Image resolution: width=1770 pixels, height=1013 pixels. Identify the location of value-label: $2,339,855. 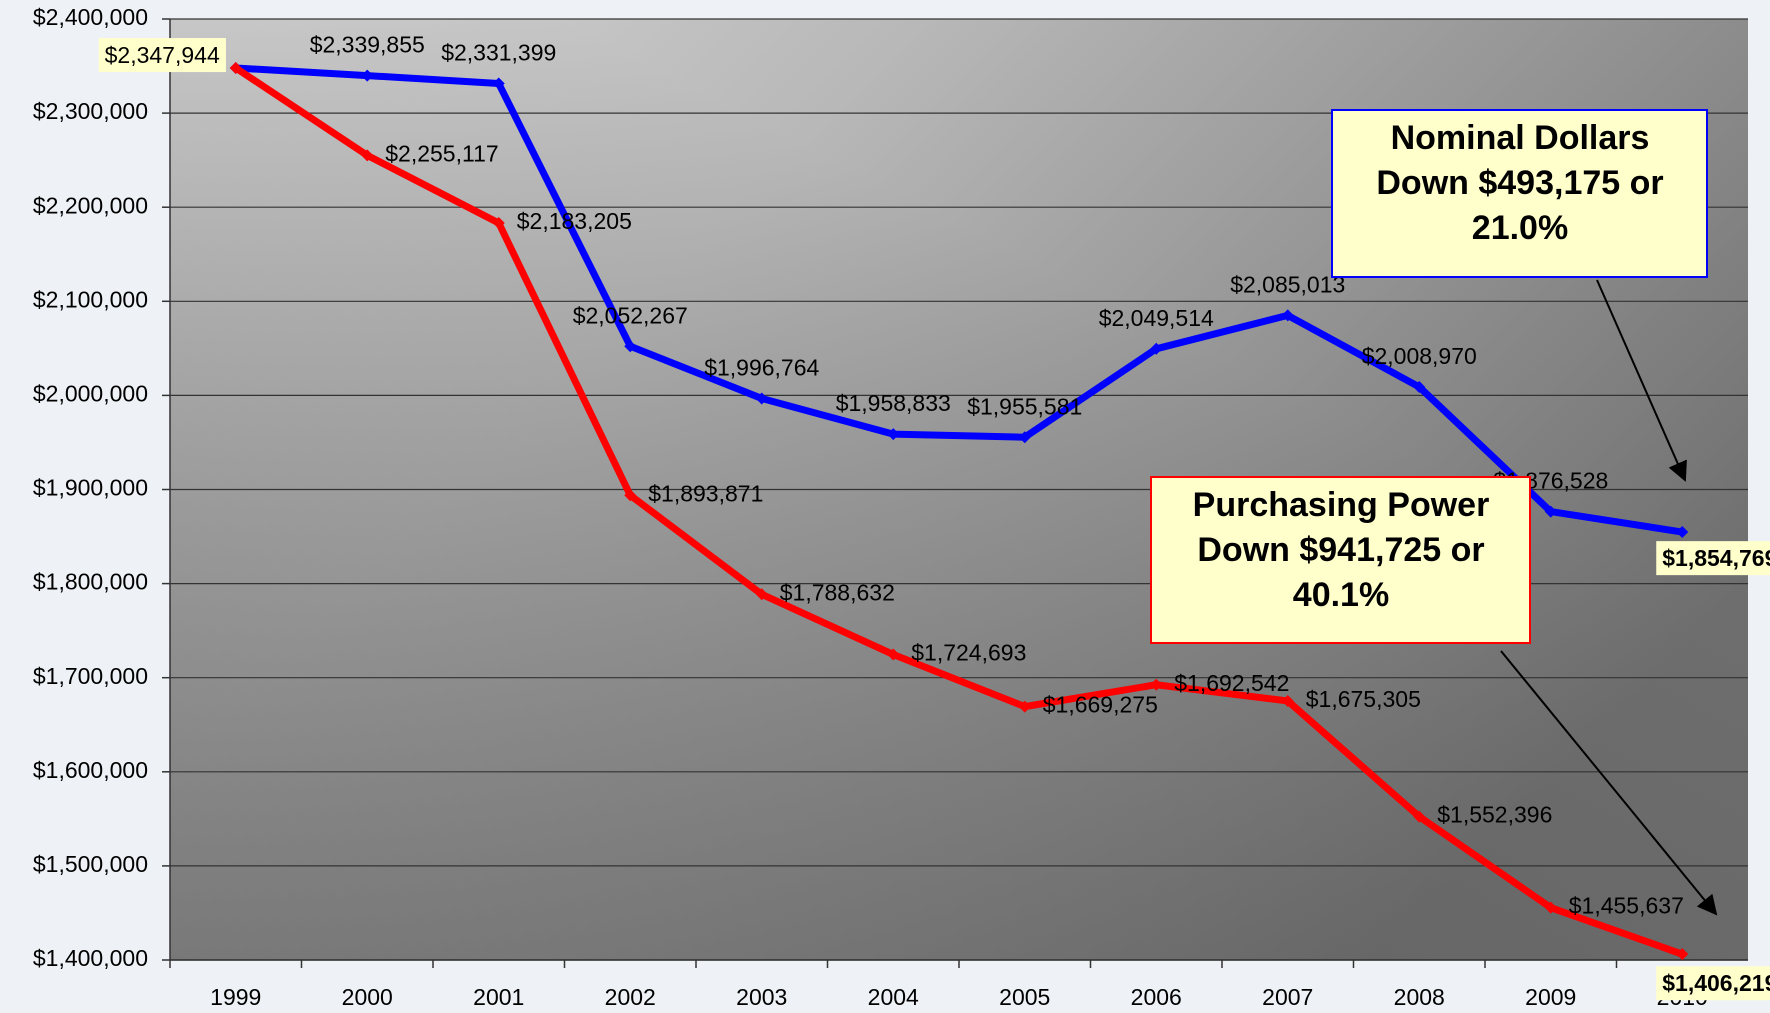
(367, 45).